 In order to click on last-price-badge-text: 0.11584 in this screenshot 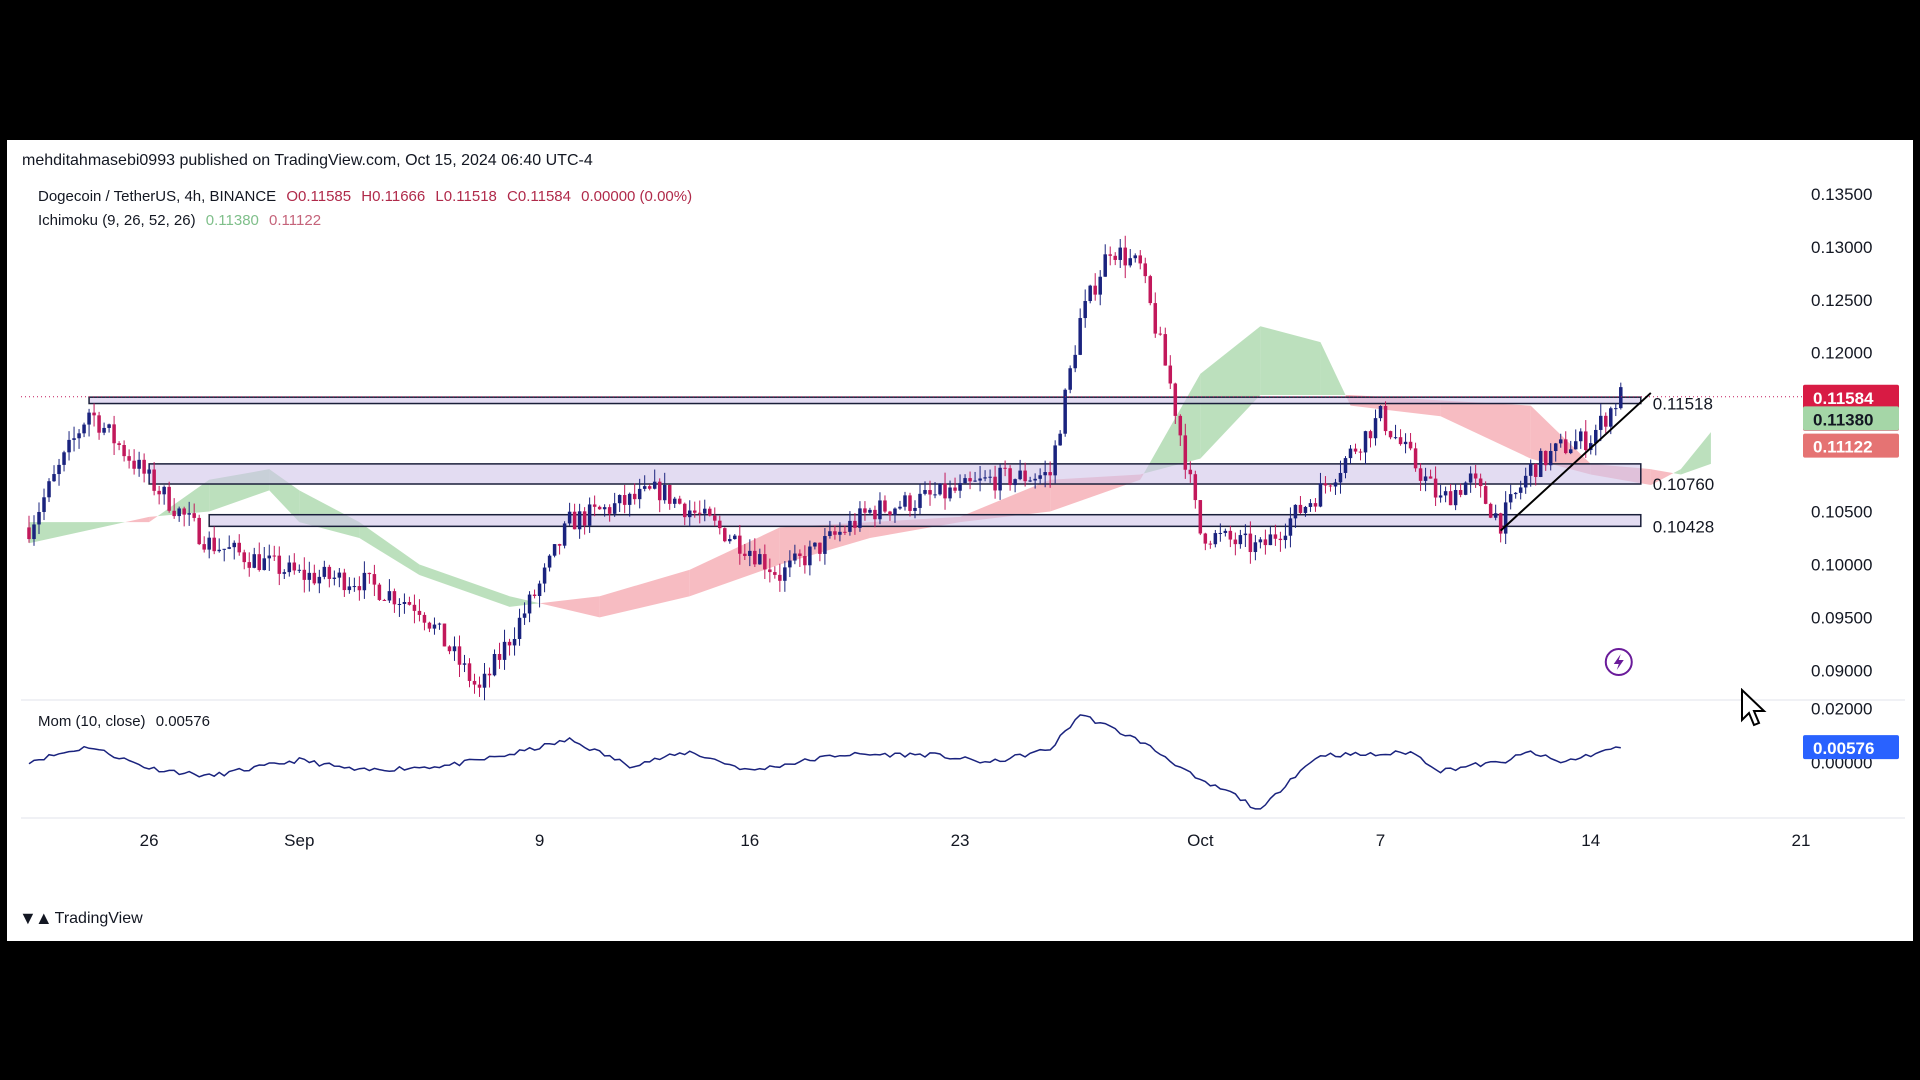, I will do `click(1843, 398)`.